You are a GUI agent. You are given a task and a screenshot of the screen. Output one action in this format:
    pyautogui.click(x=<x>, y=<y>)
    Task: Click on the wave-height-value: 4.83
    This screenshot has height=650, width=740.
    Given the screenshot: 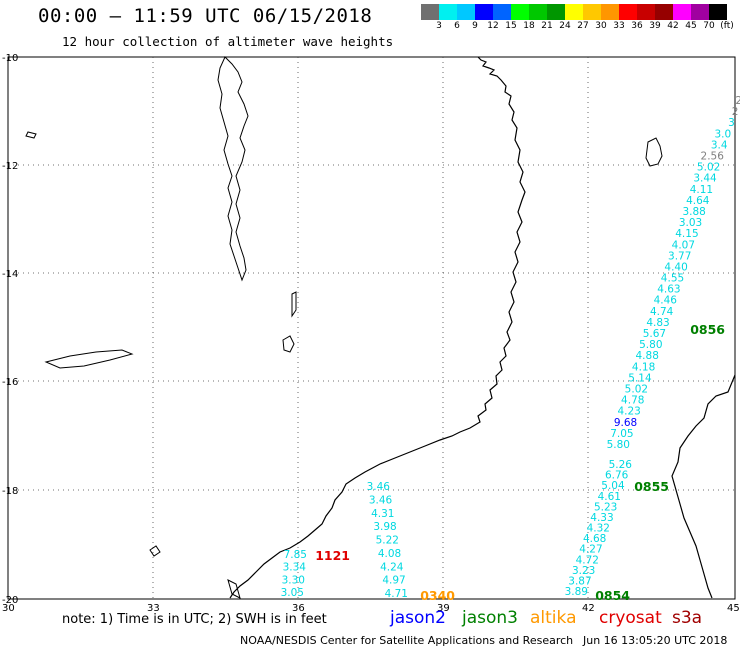 What is the action you would take?
    pyautogui.click(x=657, y=323)
    